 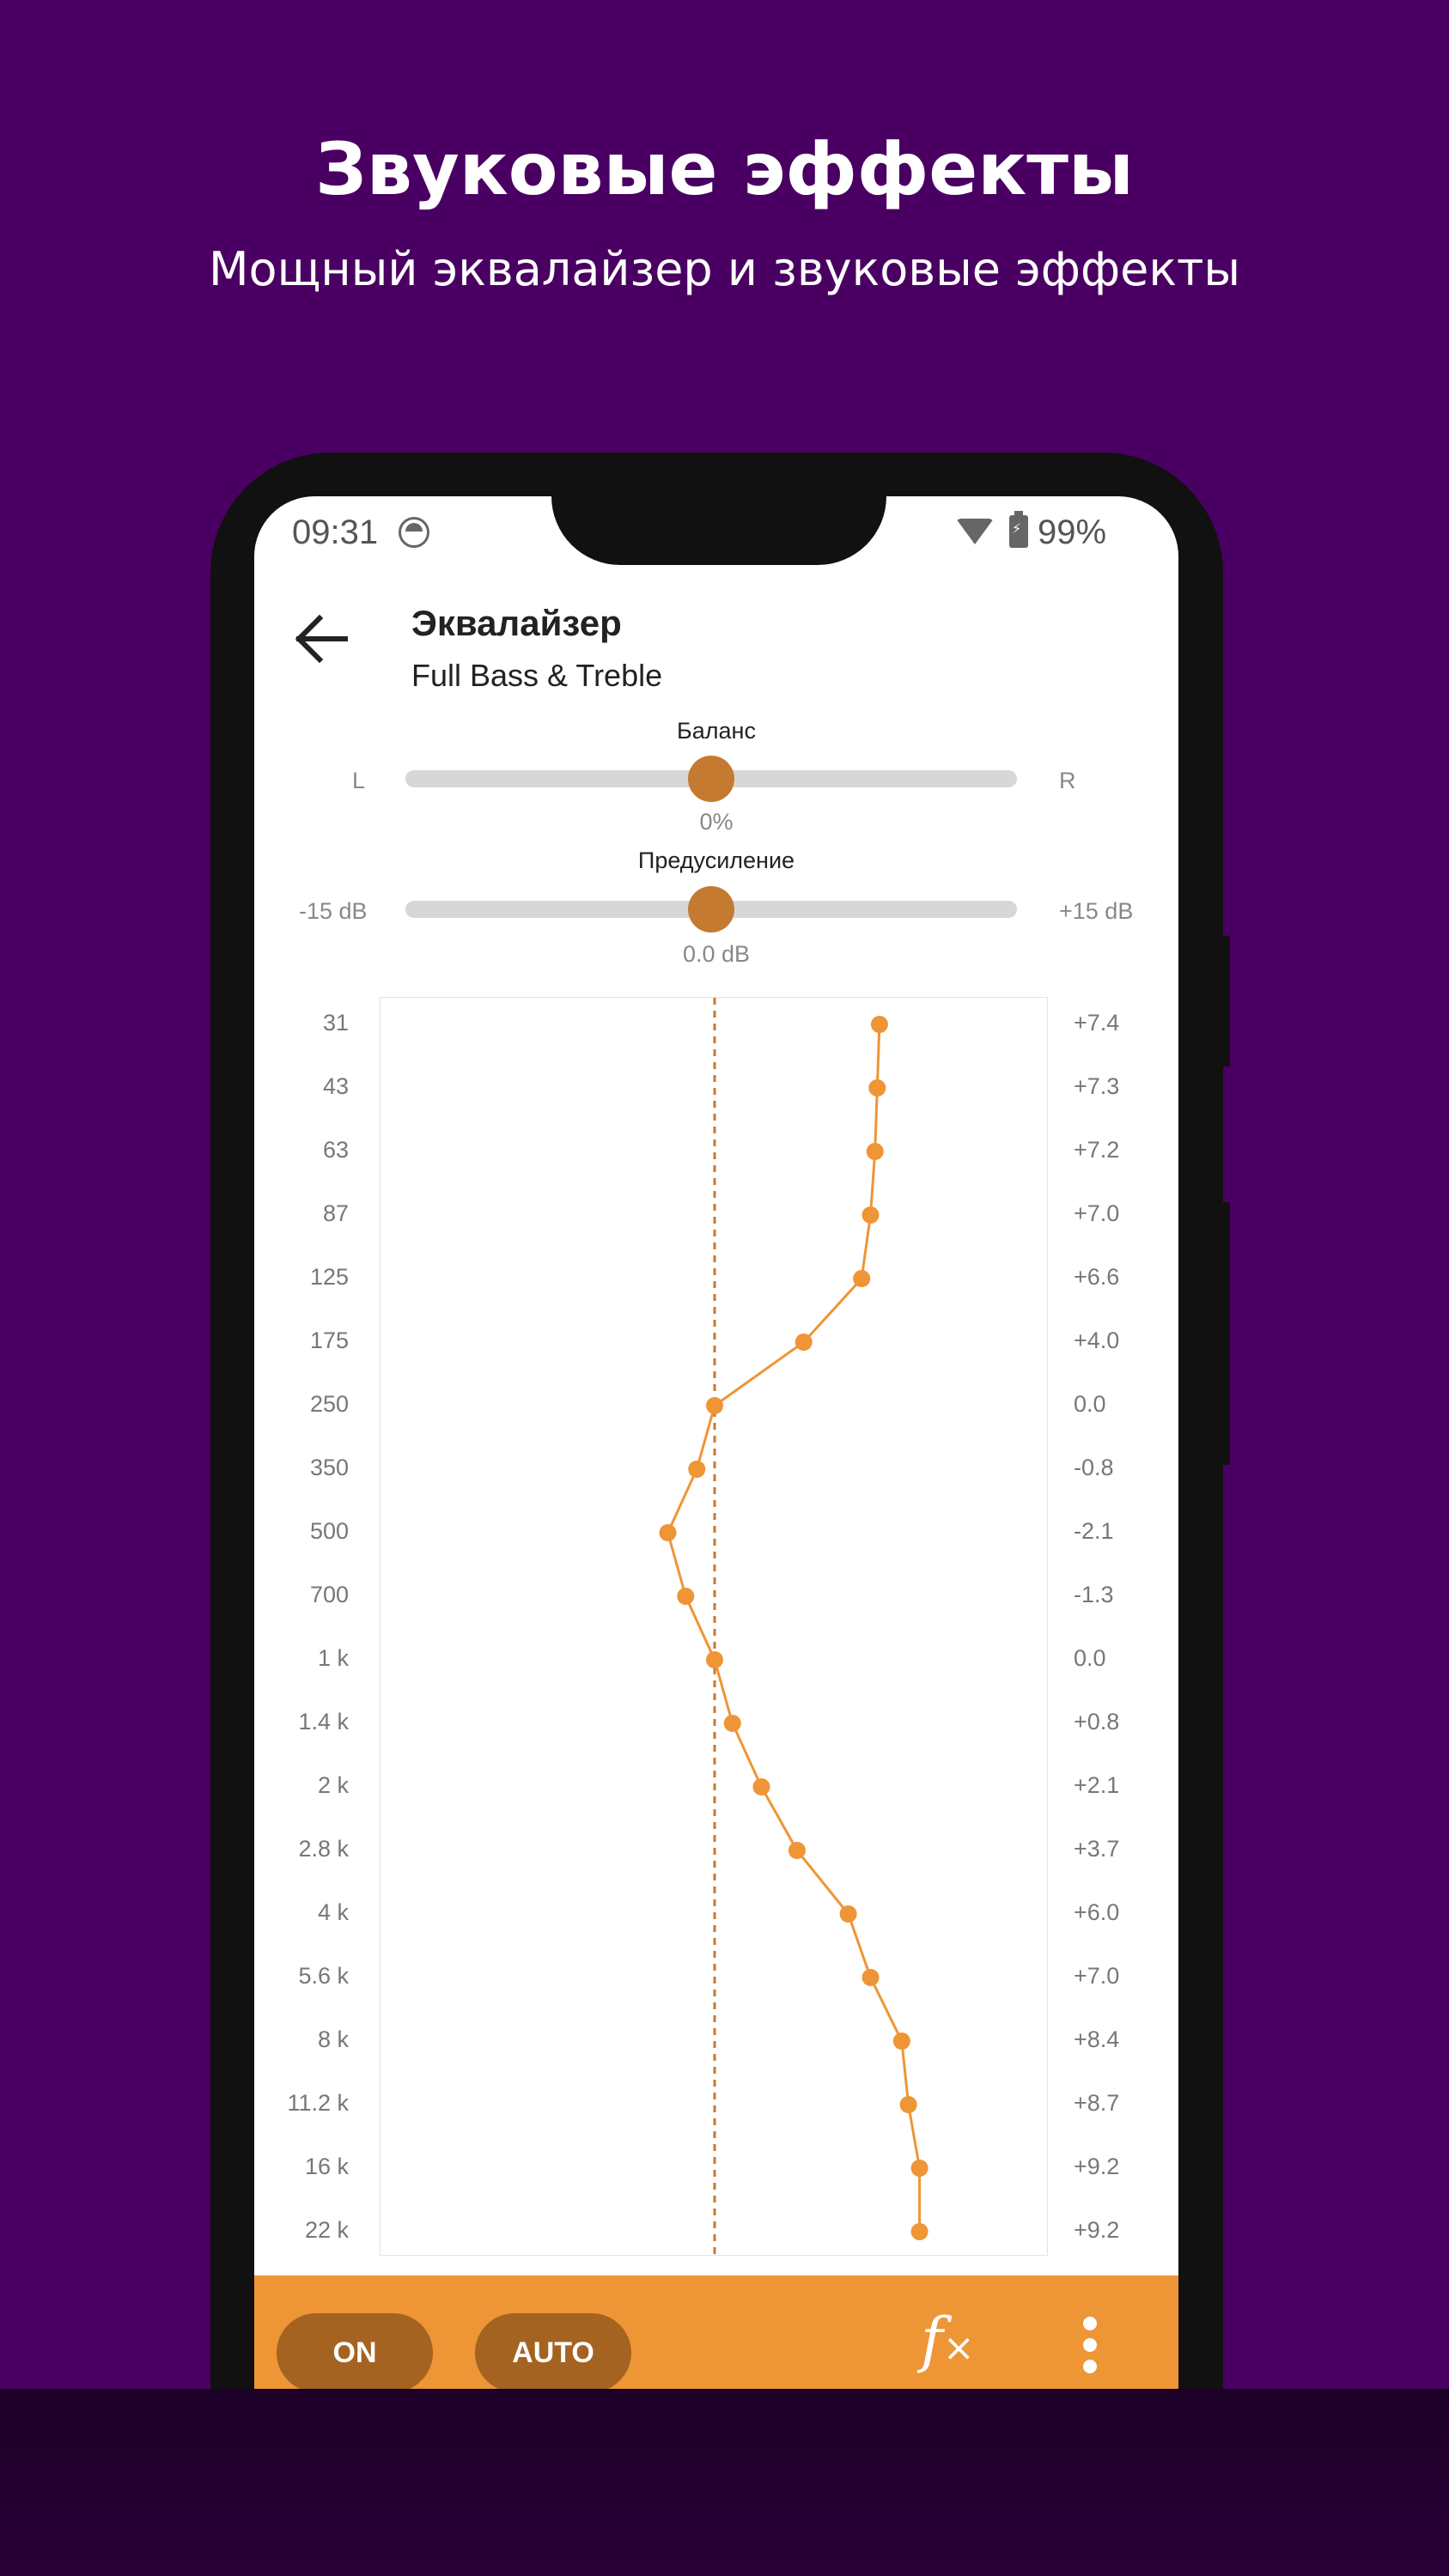 I want to click on bottom-shade, so click(x=724, y=2482).